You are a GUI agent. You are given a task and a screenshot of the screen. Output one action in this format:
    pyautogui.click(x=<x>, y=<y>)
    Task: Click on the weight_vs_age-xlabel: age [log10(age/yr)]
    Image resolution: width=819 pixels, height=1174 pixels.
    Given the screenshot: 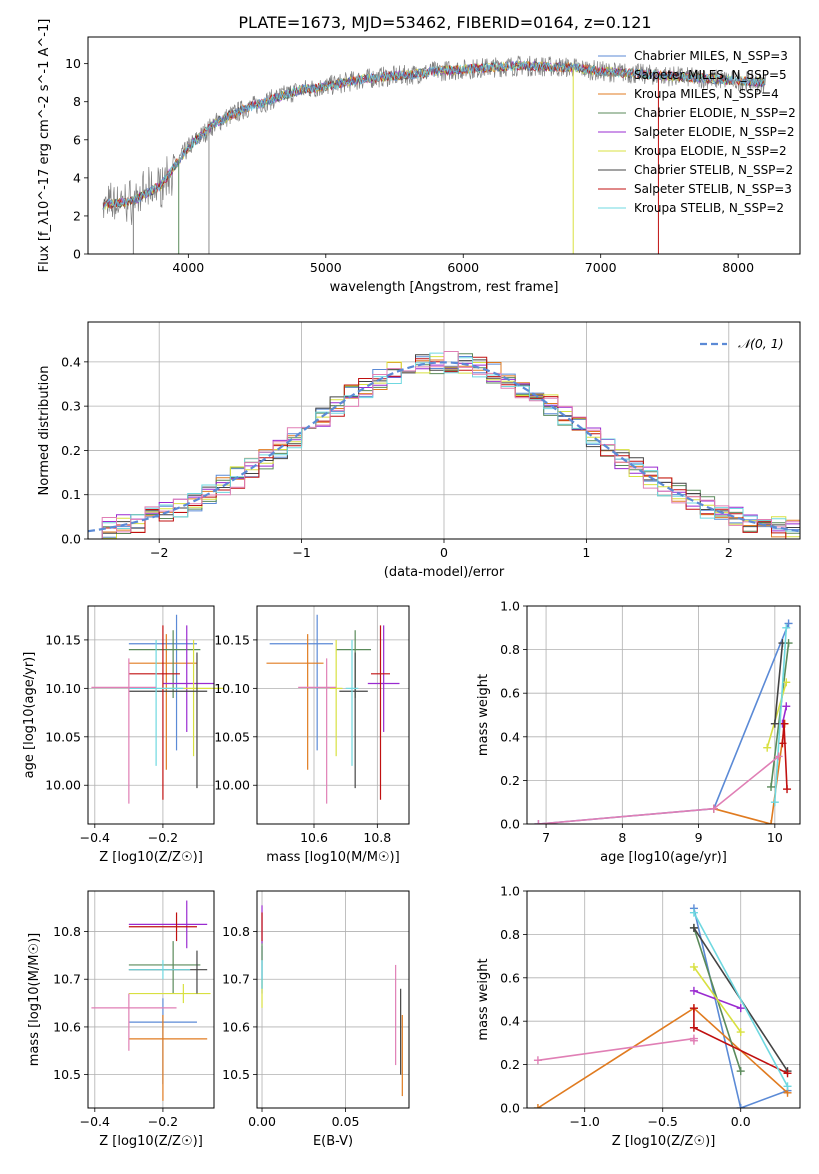 What is the action you would take?
    pyautogui.click(x=663, y=857)
    